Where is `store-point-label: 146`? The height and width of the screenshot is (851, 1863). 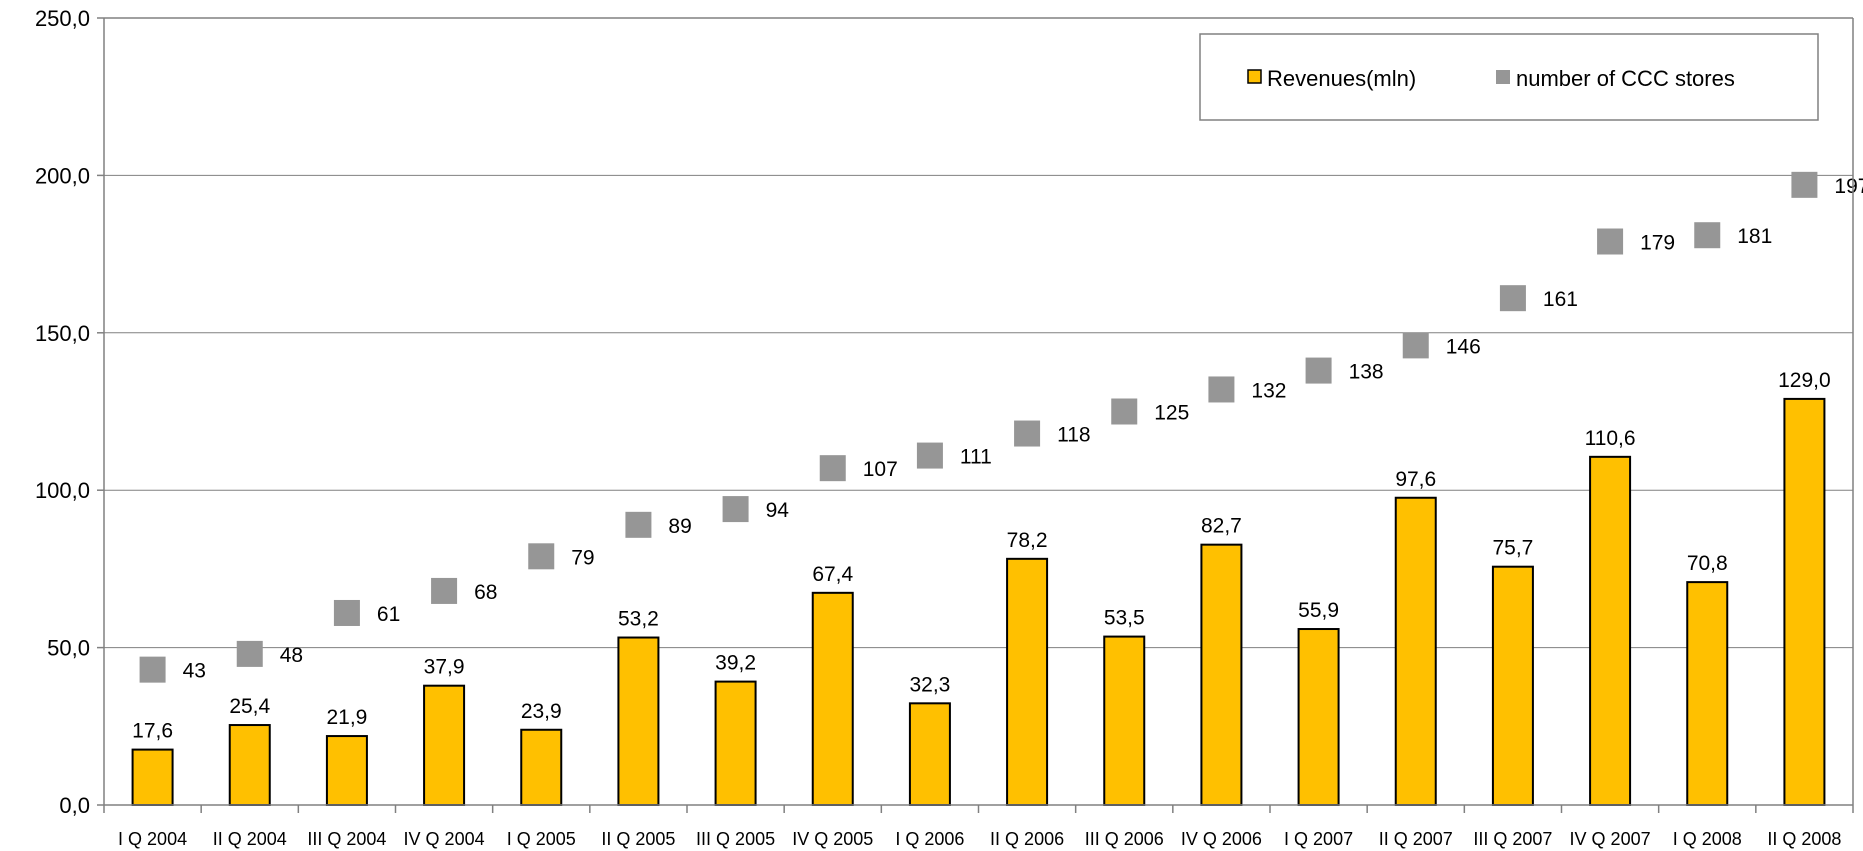
store-point-label: 146 is located at coordinates (1463, 346).